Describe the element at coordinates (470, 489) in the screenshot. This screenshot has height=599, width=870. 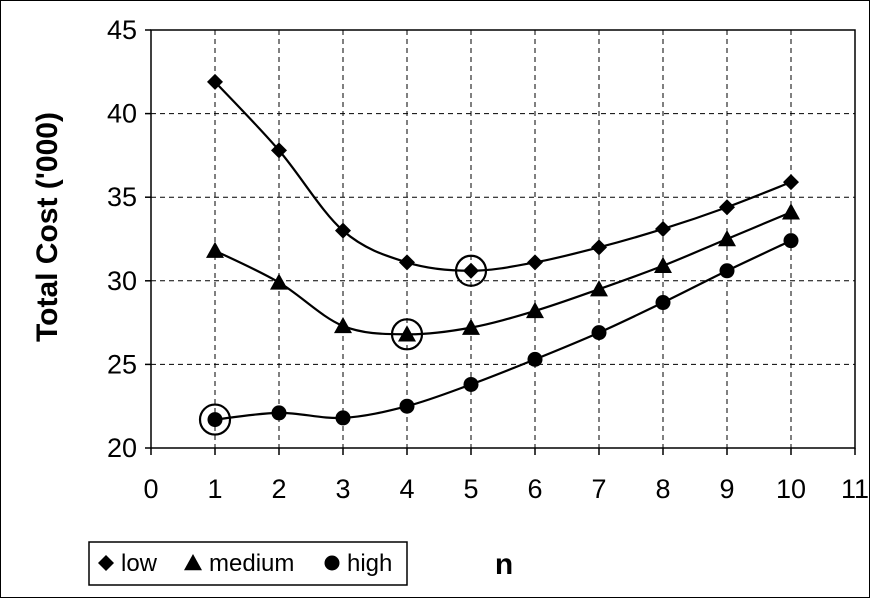
I see `x-tick-label: 5` at that location.